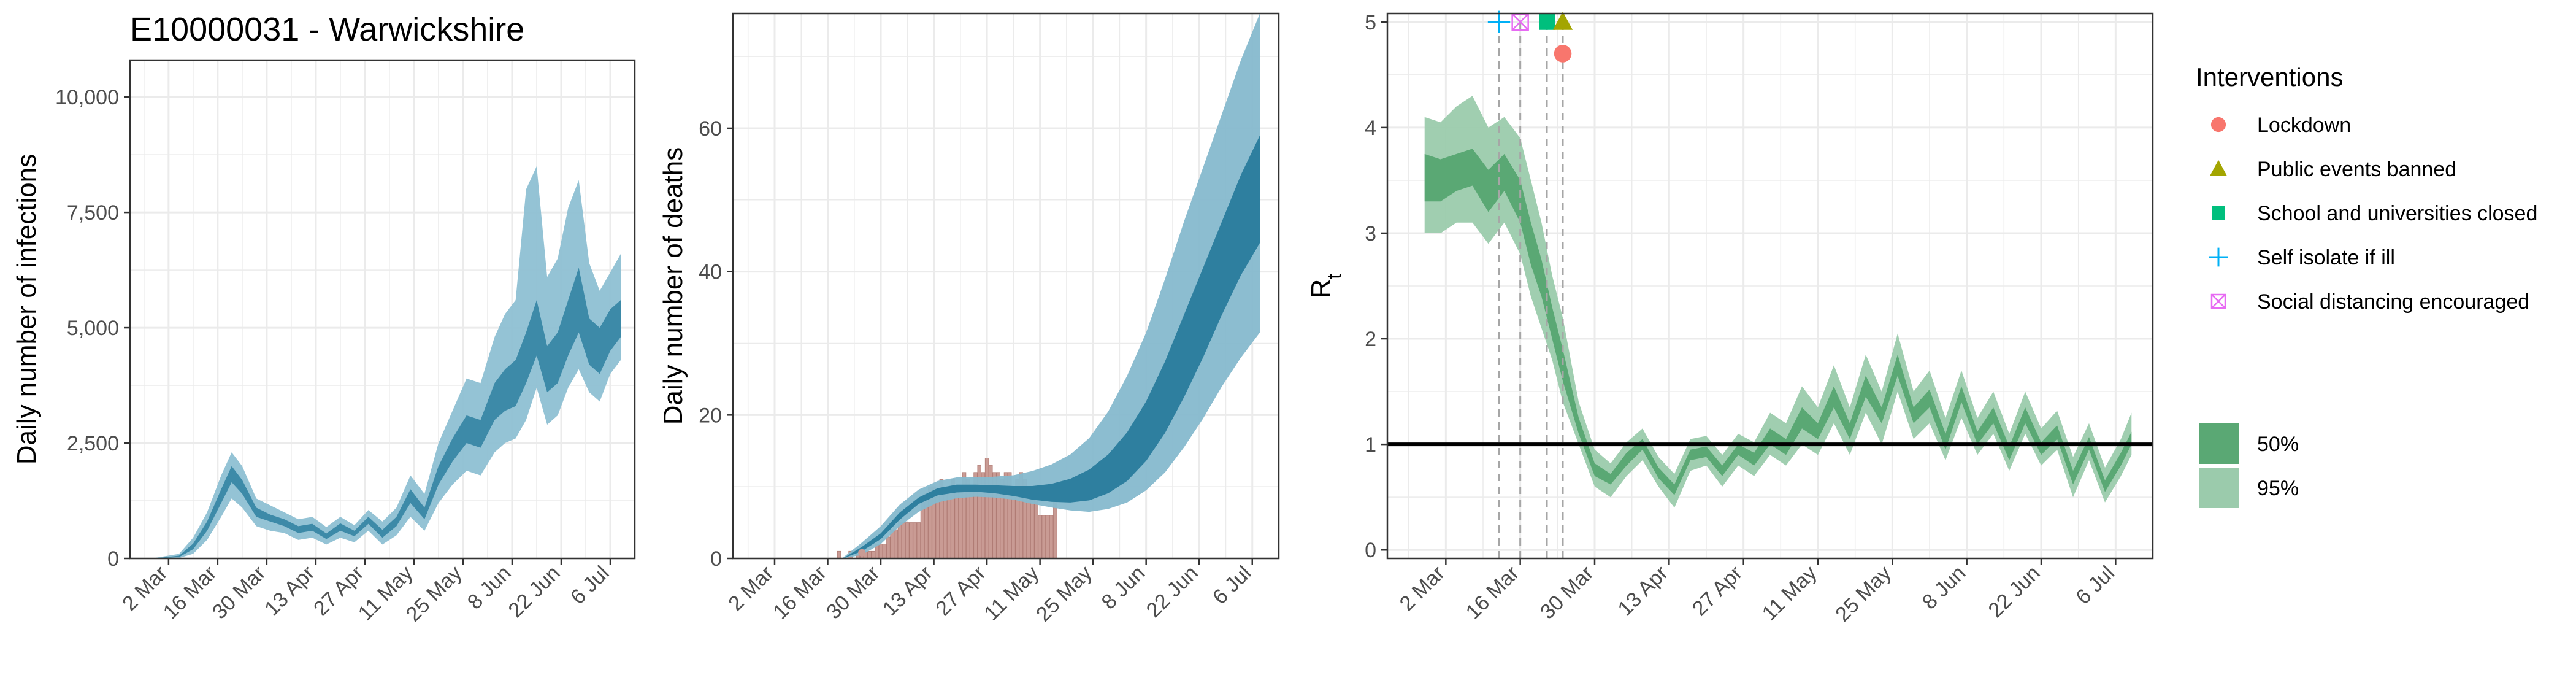 The height and width of the screenshot is (683, 2576). What do you see at coordinates (1370, 234) in the screenshot?
I see `y-tick-label: 3` at bounding box center [1370, 234].